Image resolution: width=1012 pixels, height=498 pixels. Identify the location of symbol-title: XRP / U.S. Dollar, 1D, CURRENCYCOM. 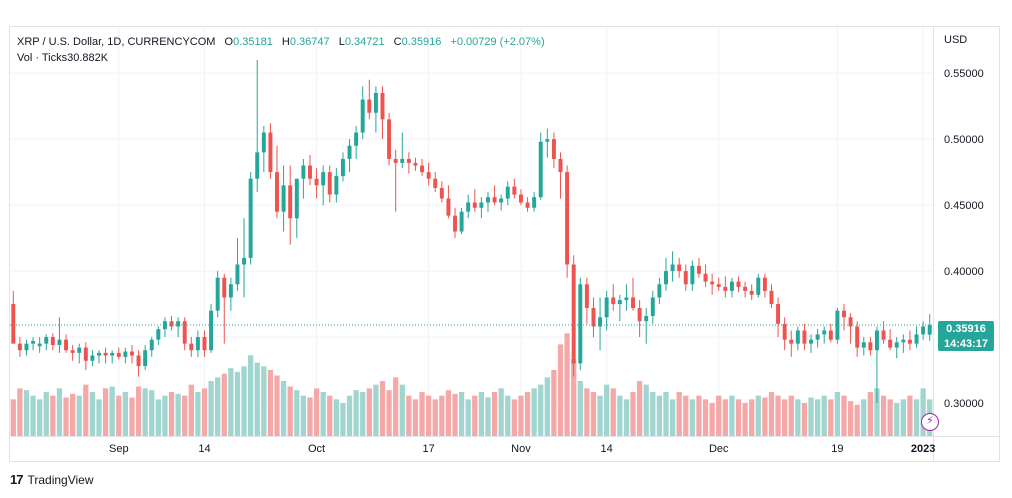
(116, 42).